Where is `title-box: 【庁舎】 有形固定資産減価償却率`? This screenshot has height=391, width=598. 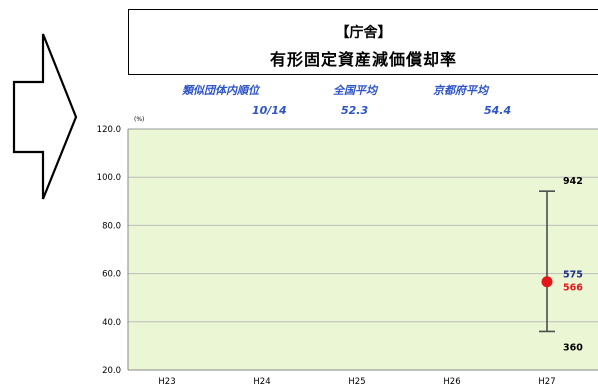
title-box: 【庁舎】 有形固定資産減価償却率 is located at coordinates (363, 42).